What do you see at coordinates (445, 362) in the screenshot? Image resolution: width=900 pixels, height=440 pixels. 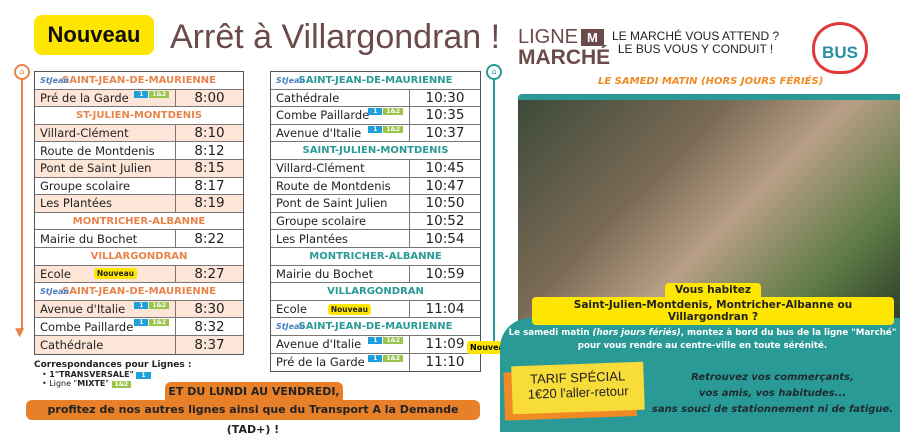 I see `departure-time: 11:10` at bounding box center [445, 362].